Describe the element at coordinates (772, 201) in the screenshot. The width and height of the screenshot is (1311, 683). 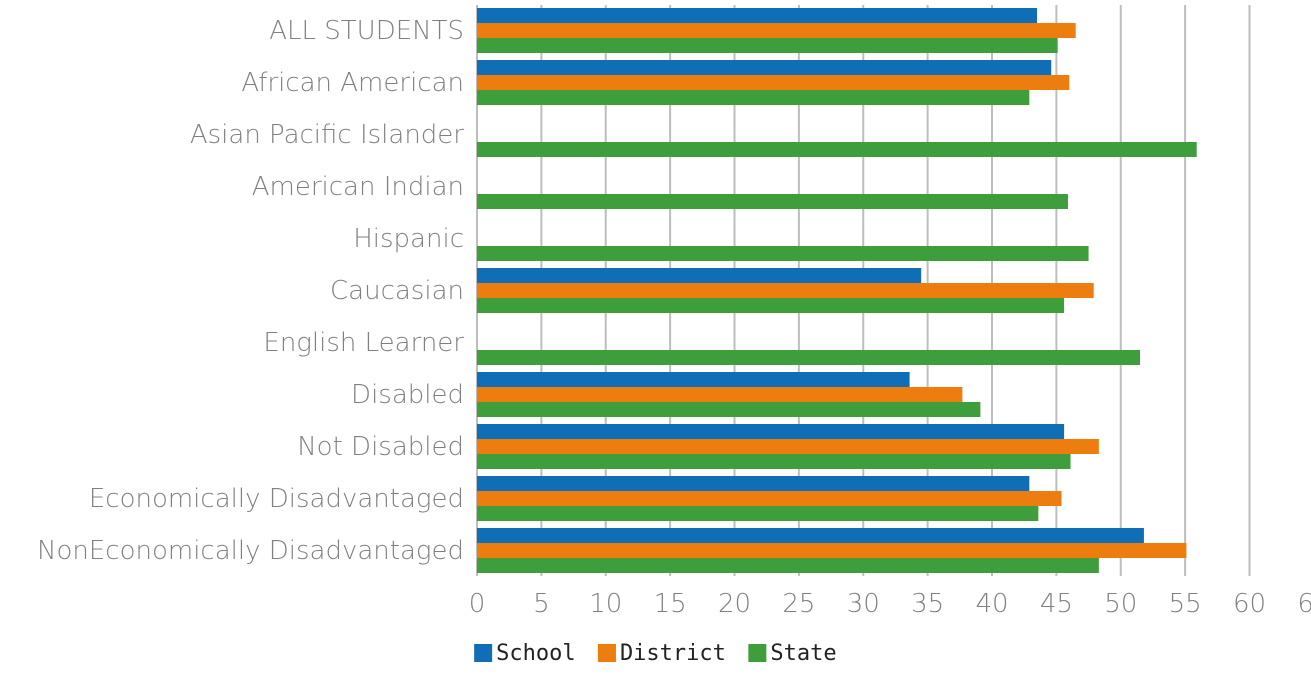
I see `bar-state-american-indian` at that location.